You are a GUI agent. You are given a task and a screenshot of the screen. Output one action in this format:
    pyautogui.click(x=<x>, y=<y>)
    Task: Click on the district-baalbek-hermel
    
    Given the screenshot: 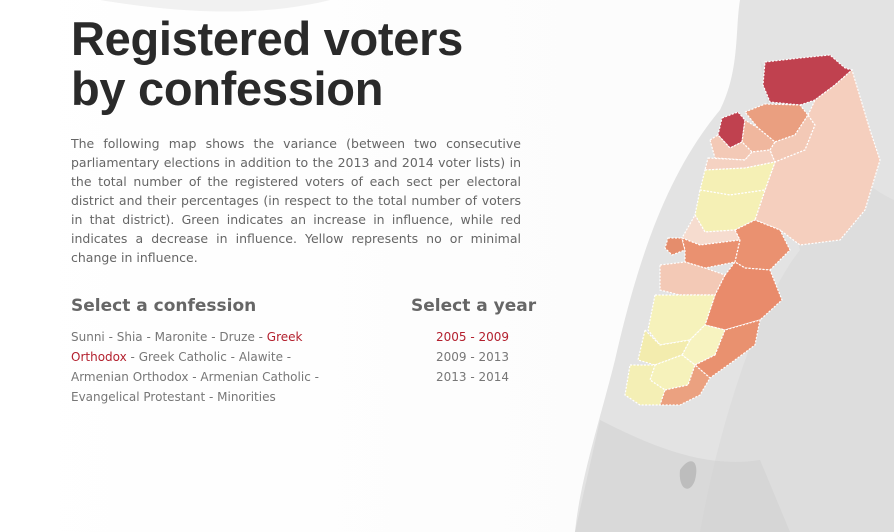 What is the action you would take?
    pyautogui.click(x=817, y=157)
    